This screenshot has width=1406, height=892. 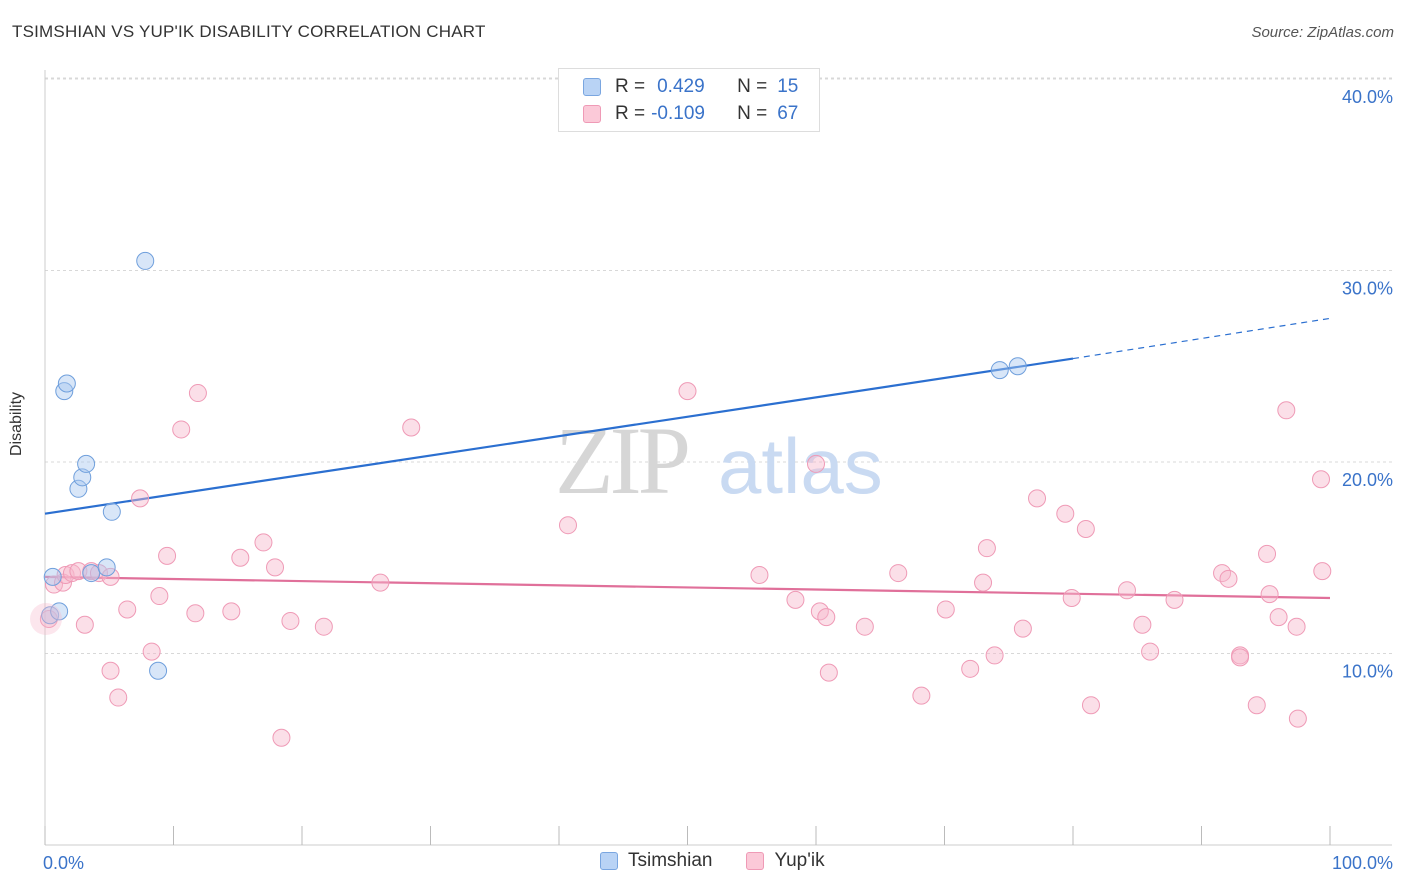 I want to click on n-label: N =, so click(x=752, y=113).